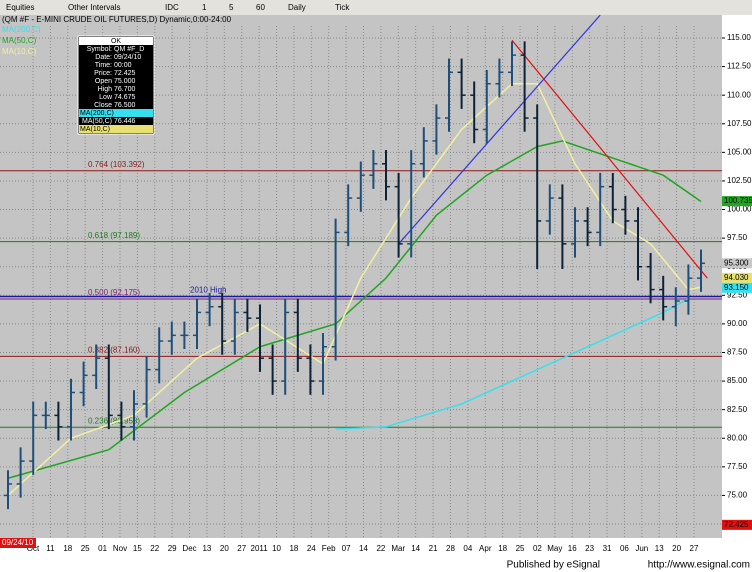 This screenshot has height=572, width=752. Describe the element at coordinates (129, 49) in the screenshot. I see `info-value: QM #F_D` at that location.